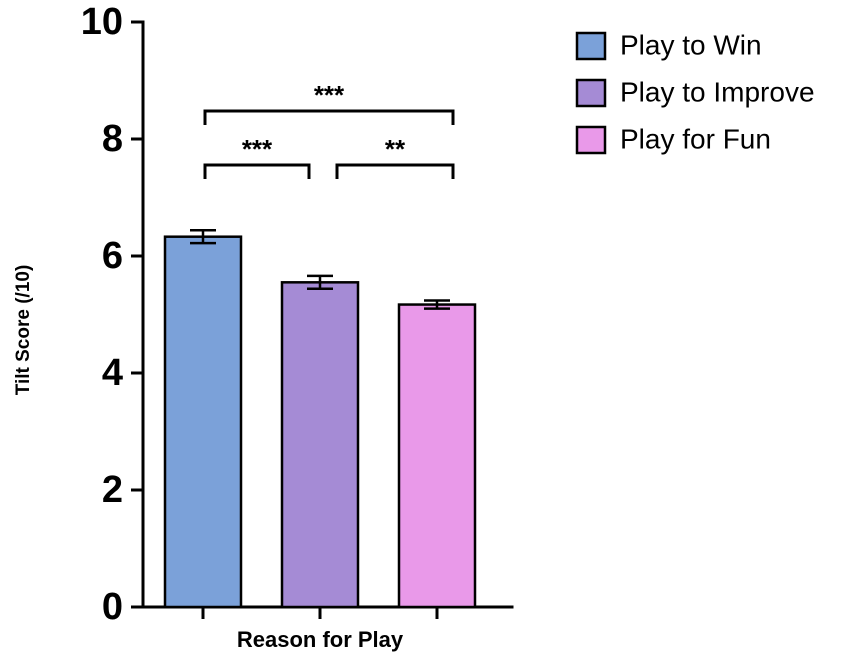  What do you see at coordinates (691, 44) in the screenshot?
I see `legend-label: Play to Win` at bounding box center [691, 44].